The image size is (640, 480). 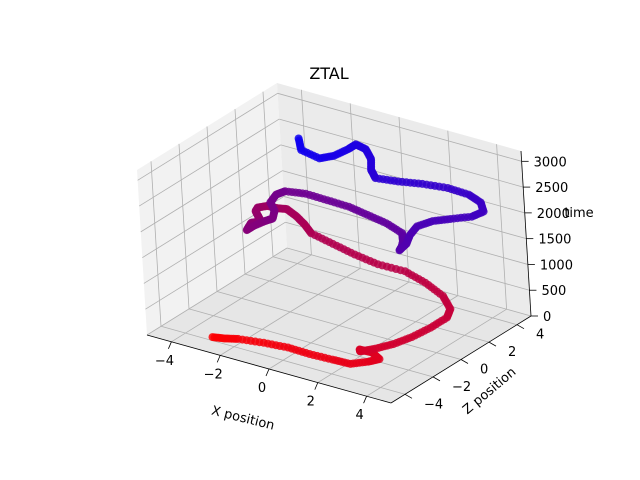 I want to click on chart-title: ZTAL, so click(x=328, y=73).